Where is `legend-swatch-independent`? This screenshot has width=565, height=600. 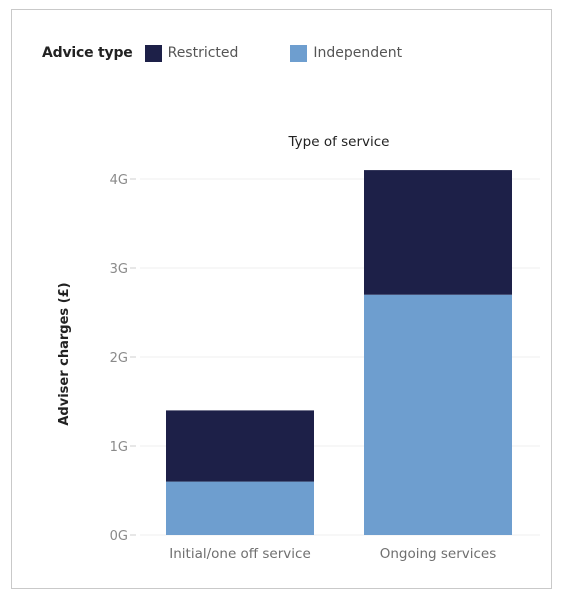 legend-swatch-independent is located at coordinates (299, 53).